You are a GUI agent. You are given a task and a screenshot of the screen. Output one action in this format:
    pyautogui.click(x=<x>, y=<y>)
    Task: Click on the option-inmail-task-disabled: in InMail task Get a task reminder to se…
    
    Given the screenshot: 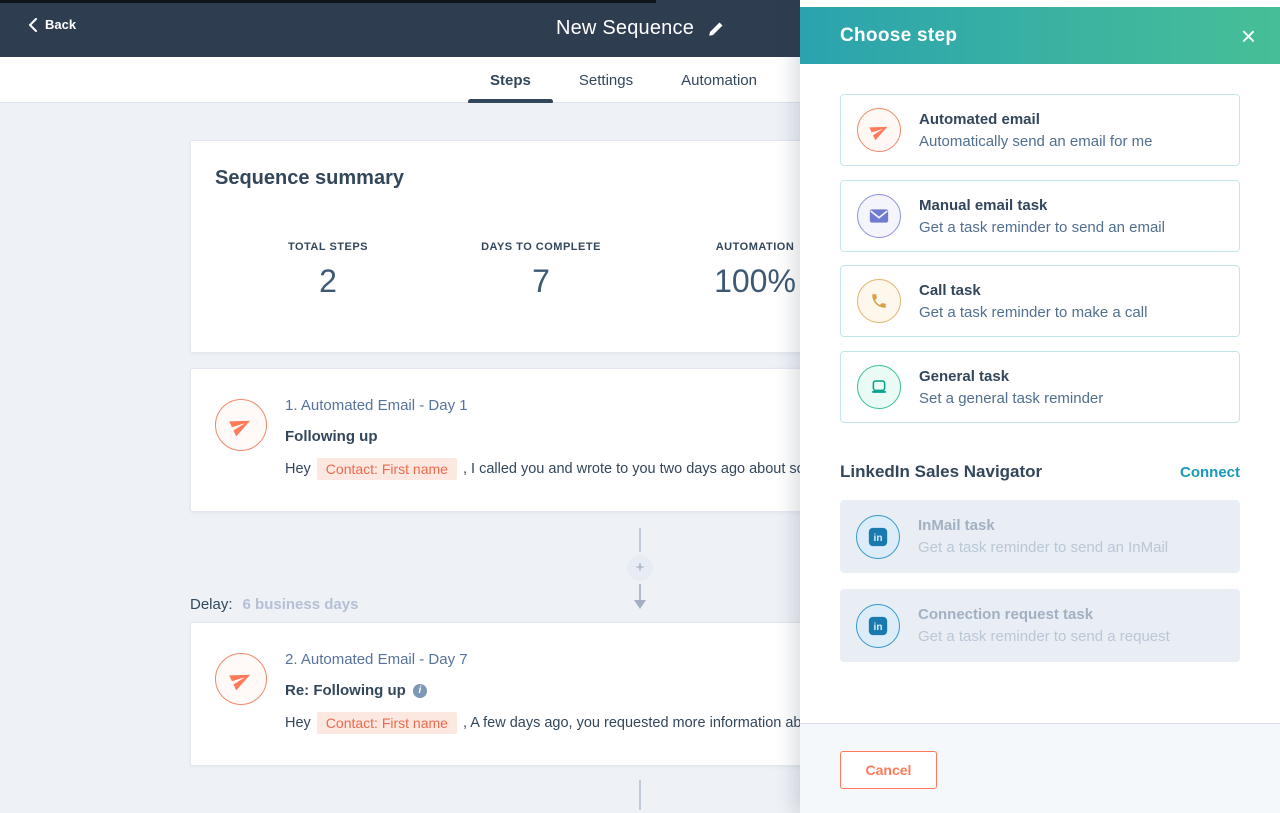 What is the action you would take?
    pyautogui.click(x=1040, y=536)
    